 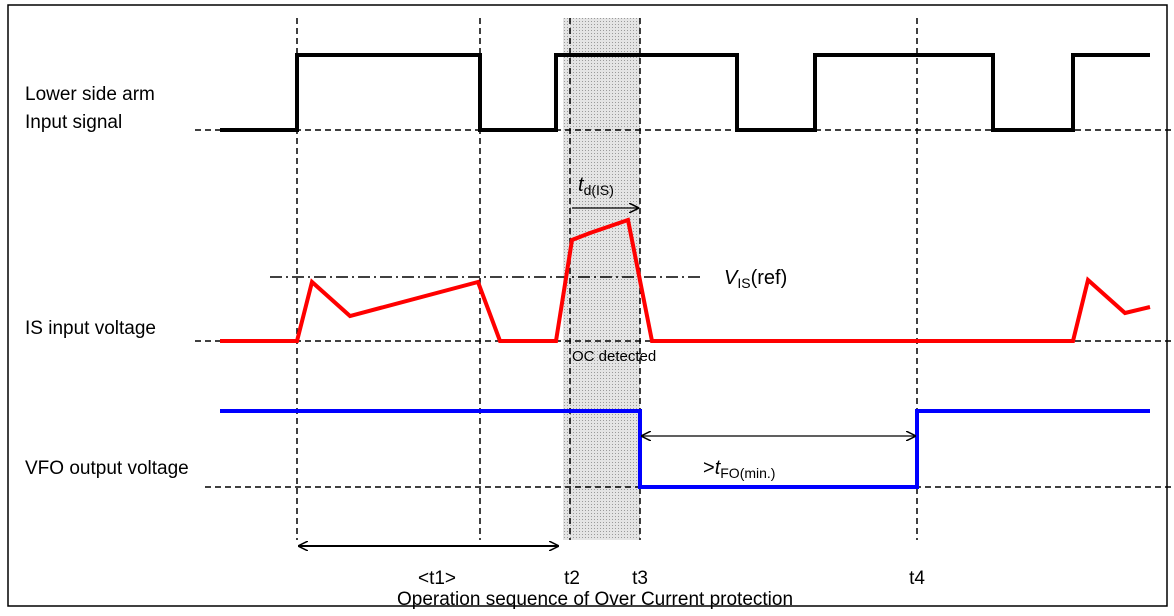 I want to click on tfo-label: >tFO(min.), so click(x=739, y=469).